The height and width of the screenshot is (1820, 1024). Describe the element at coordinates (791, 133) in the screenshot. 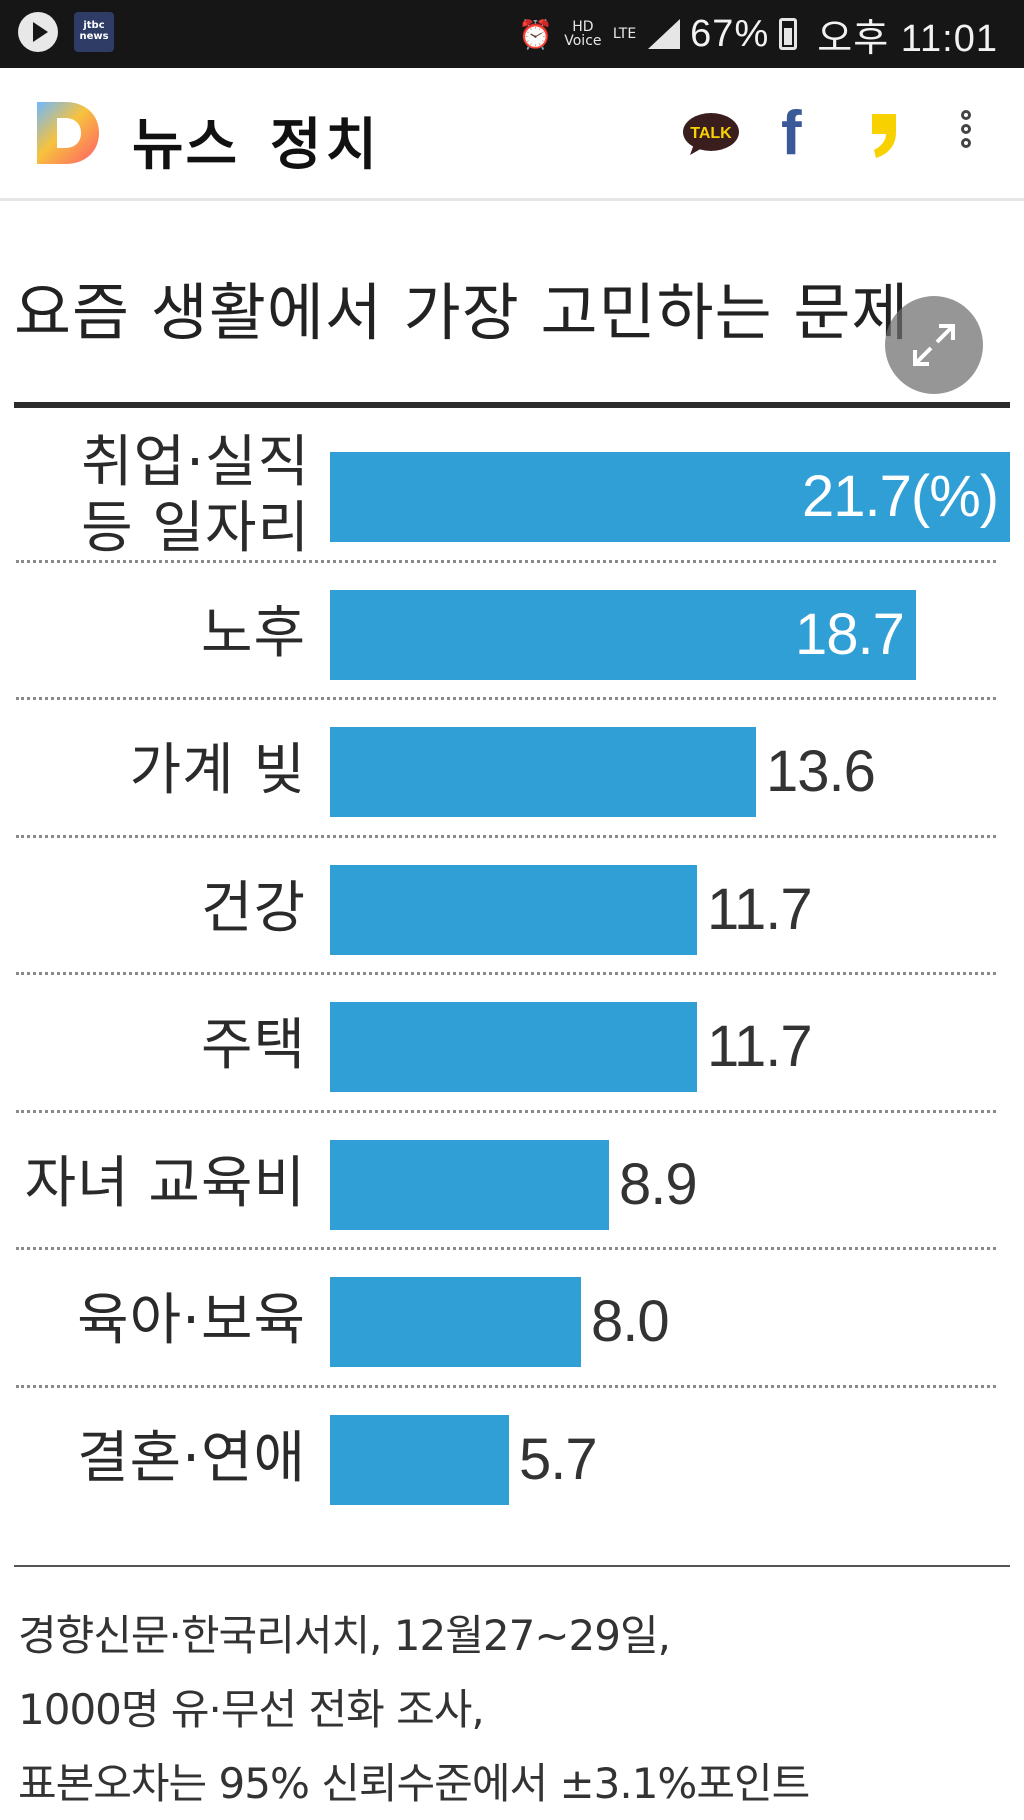

I see `facebook-share-icon: f` at that location.